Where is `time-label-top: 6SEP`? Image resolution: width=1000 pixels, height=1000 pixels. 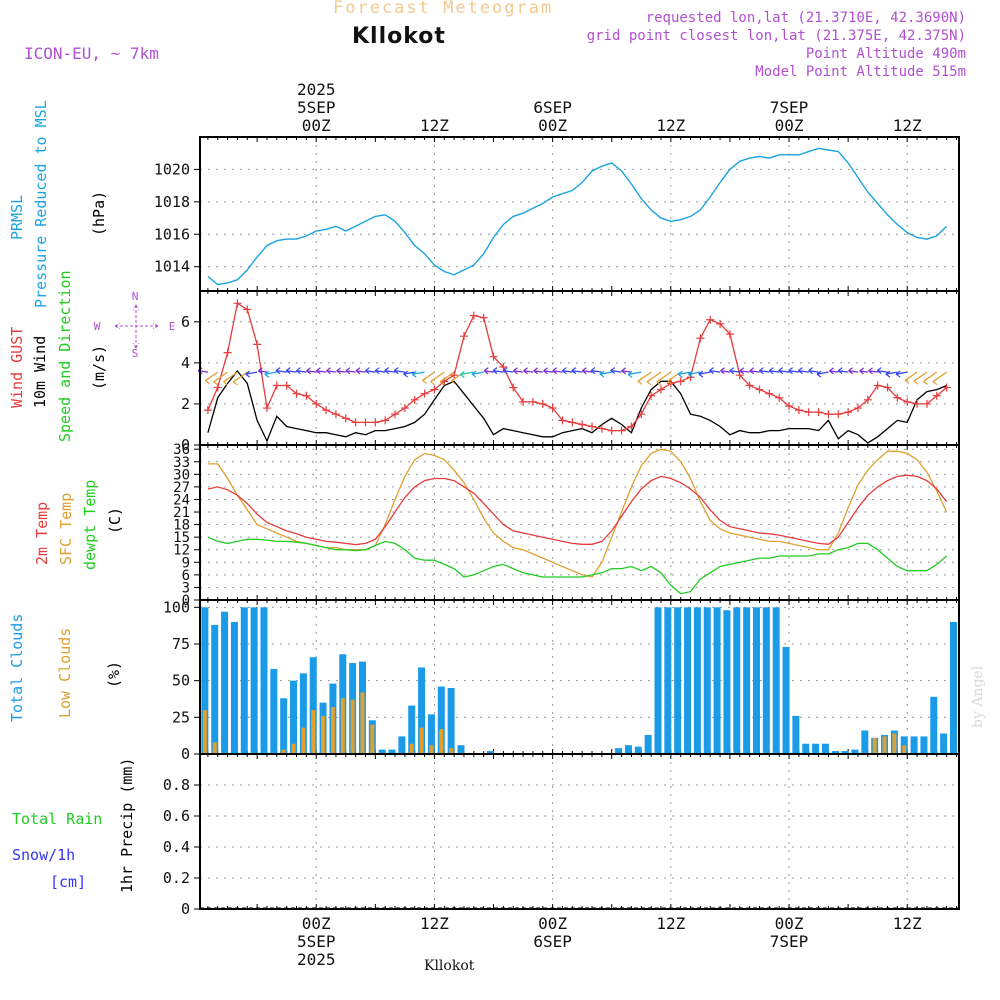 time-label-top: 6SEP is located at coordinates (552, 107).